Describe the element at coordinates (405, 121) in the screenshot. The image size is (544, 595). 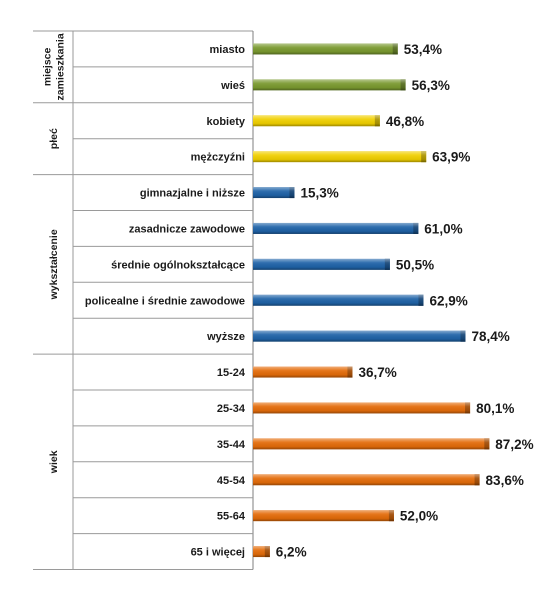
I see `value-label: 46,8%` at that location.